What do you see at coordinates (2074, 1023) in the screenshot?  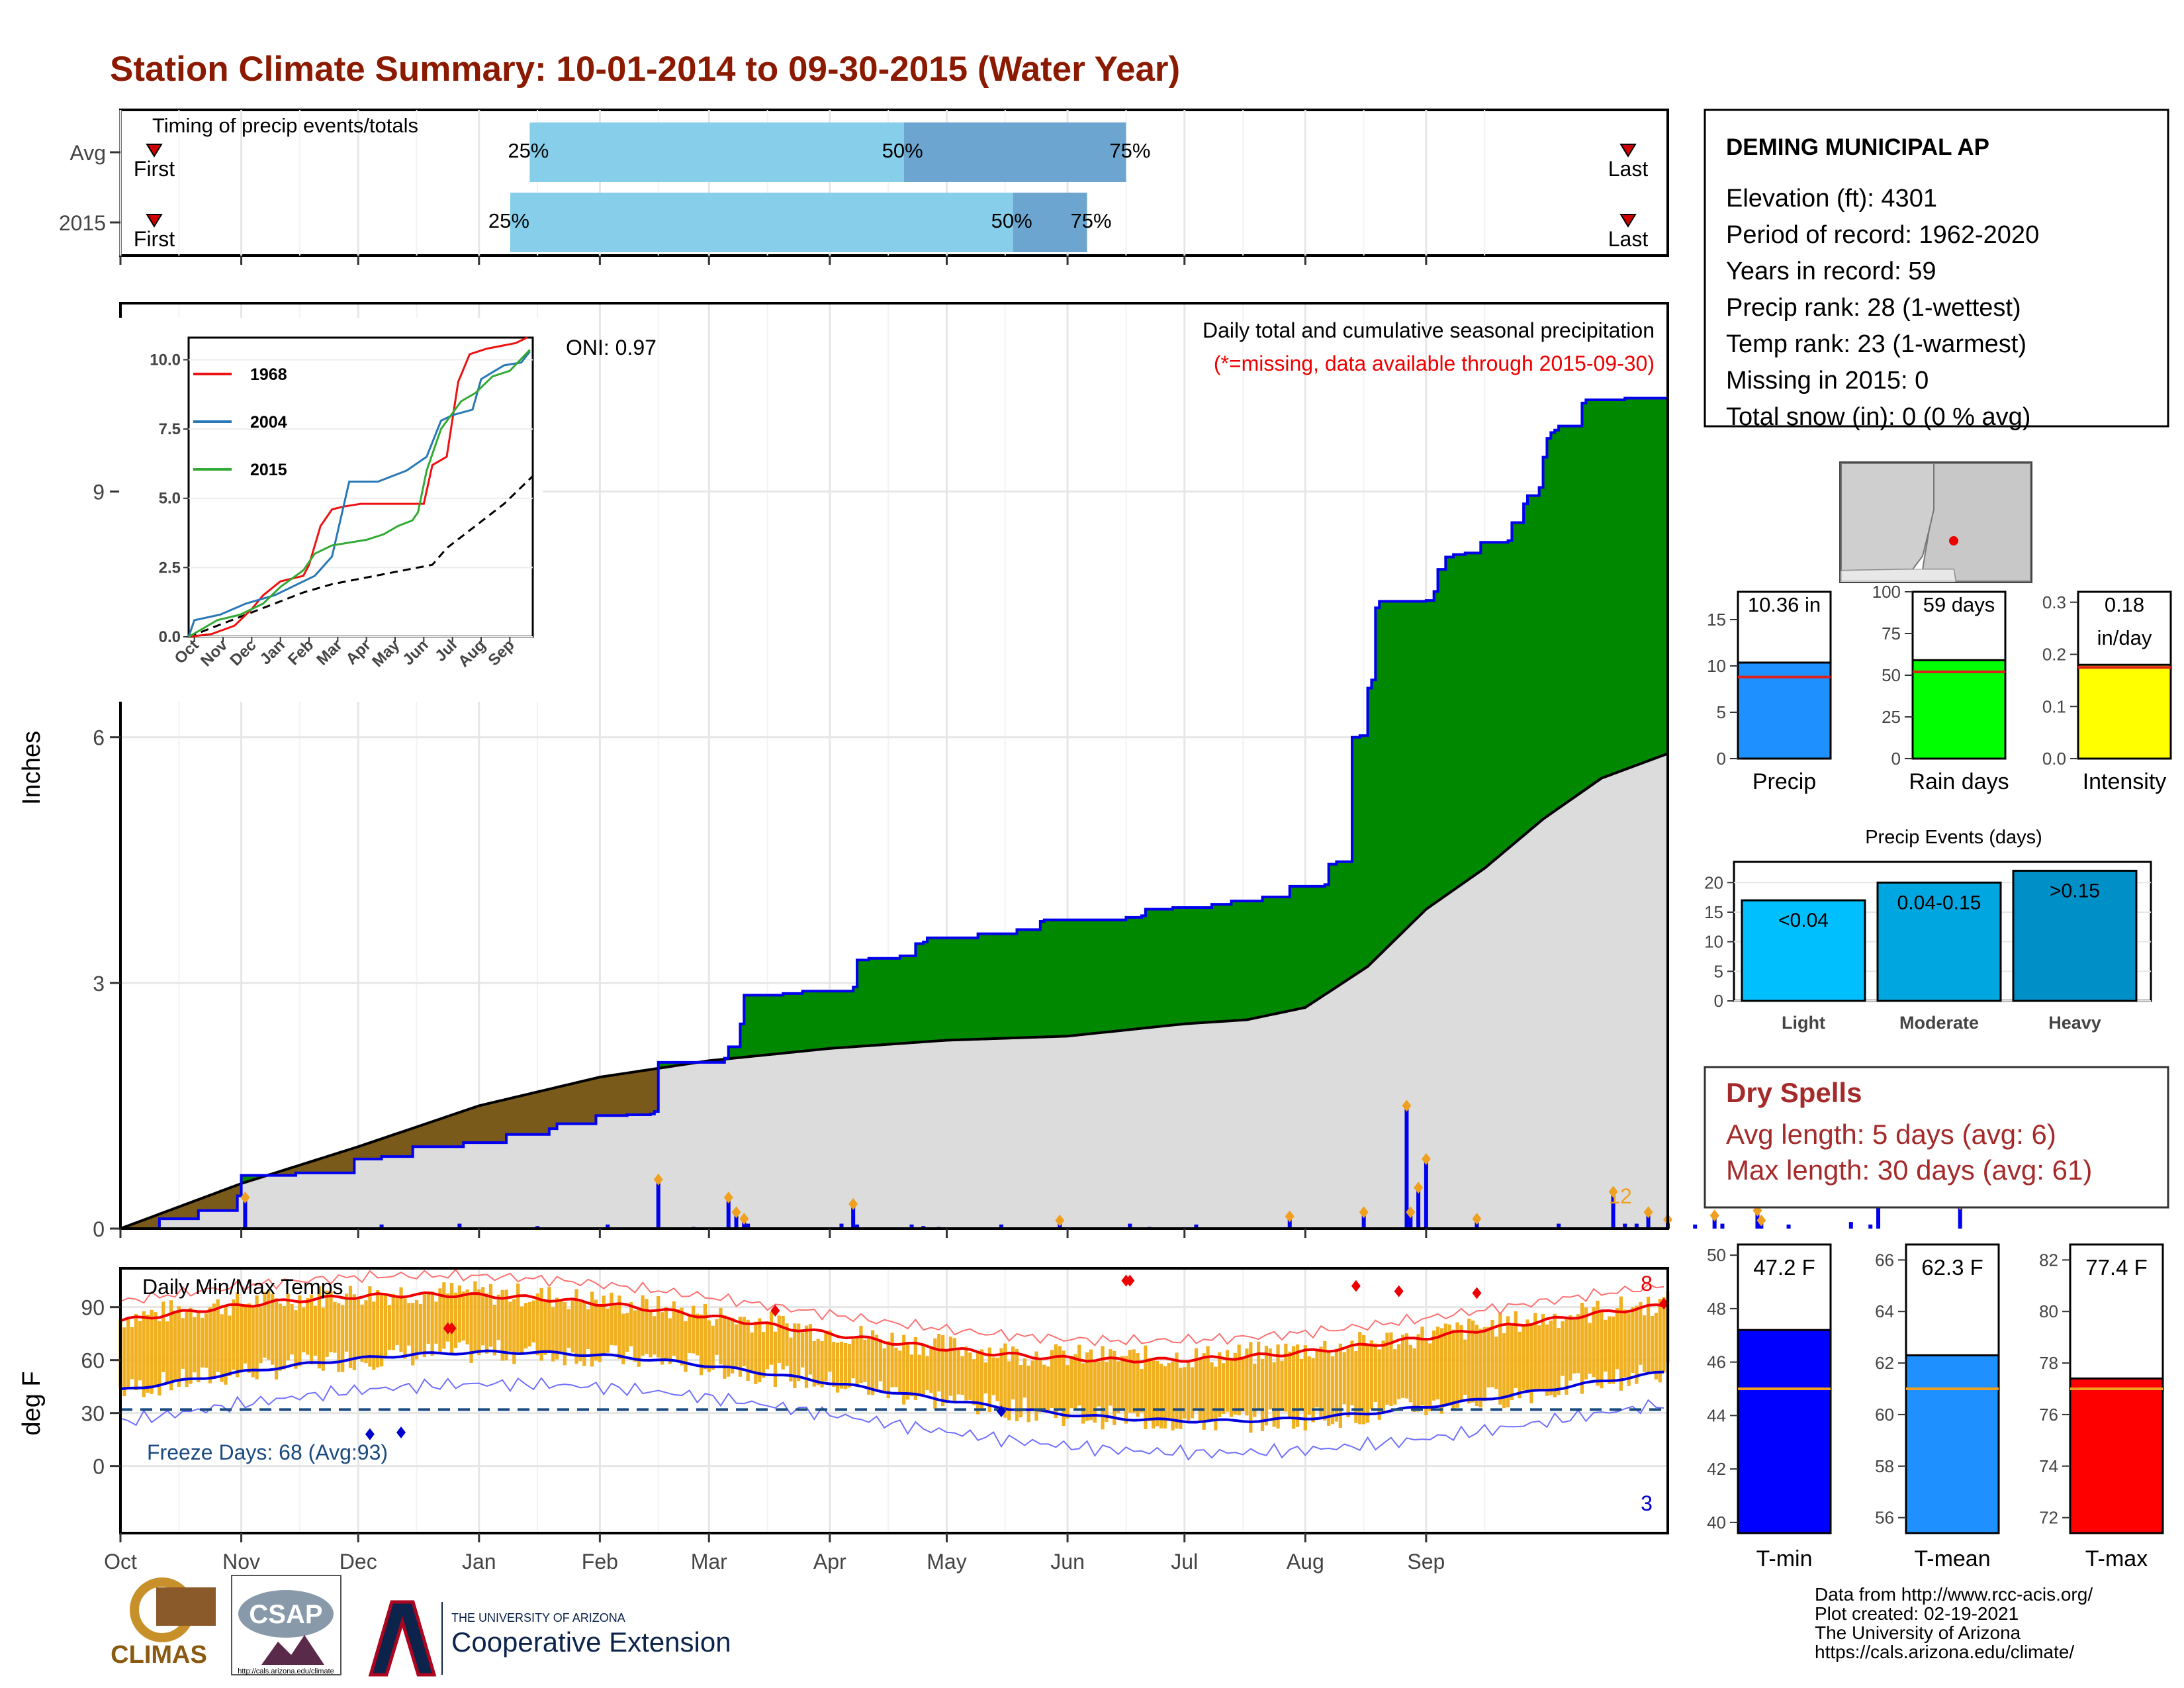 I see `event-category-2: Heavy` at bounding box center [2074, 1023].